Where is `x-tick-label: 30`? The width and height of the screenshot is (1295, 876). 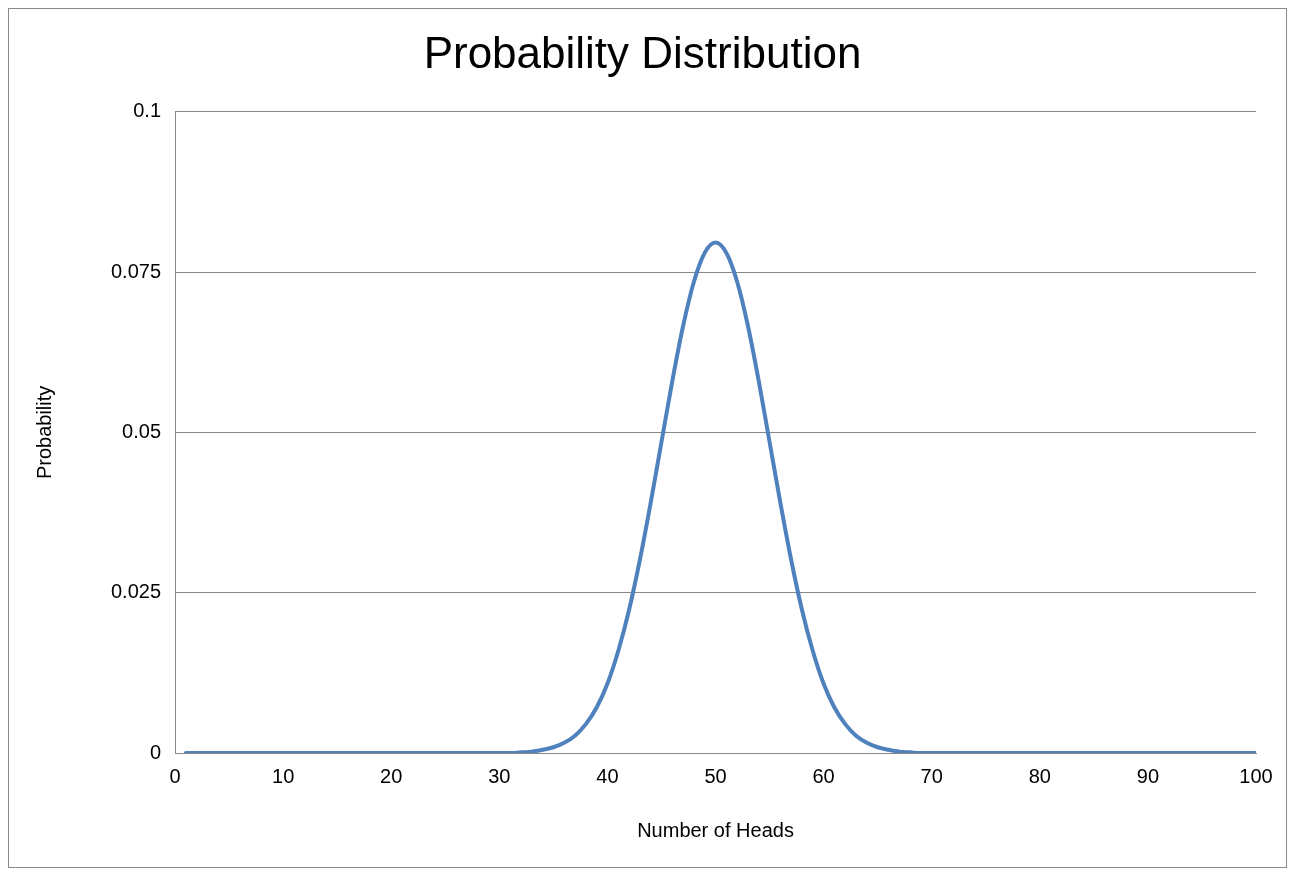 x-tick-label: 30 is located at coordinates (499, 775).